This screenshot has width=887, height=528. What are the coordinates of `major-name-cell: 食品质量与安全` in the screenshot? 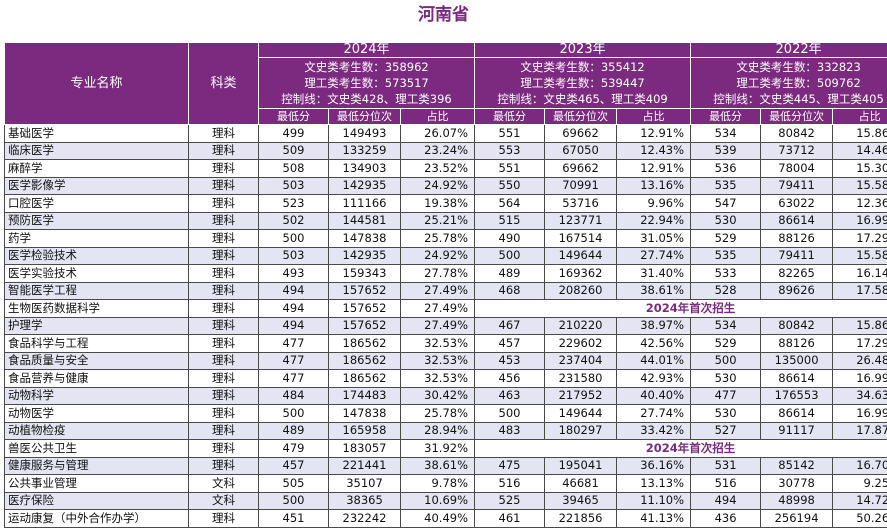 It's located at (97, 361).